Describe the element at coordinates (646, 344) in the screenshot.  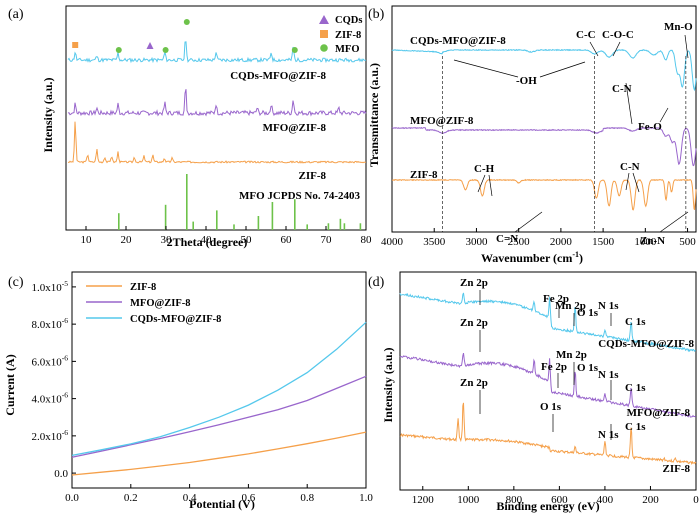
I see `label-d-cqds-mfo-zif8: CQDs-MFO@ZIF-8` at that location.